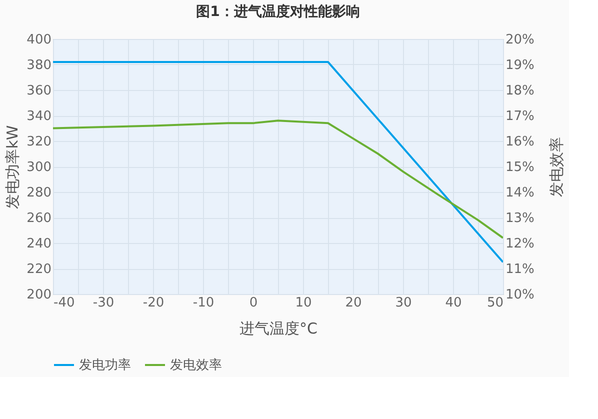  I want to click on y2-tick-label: 12%, so click(520, 244).